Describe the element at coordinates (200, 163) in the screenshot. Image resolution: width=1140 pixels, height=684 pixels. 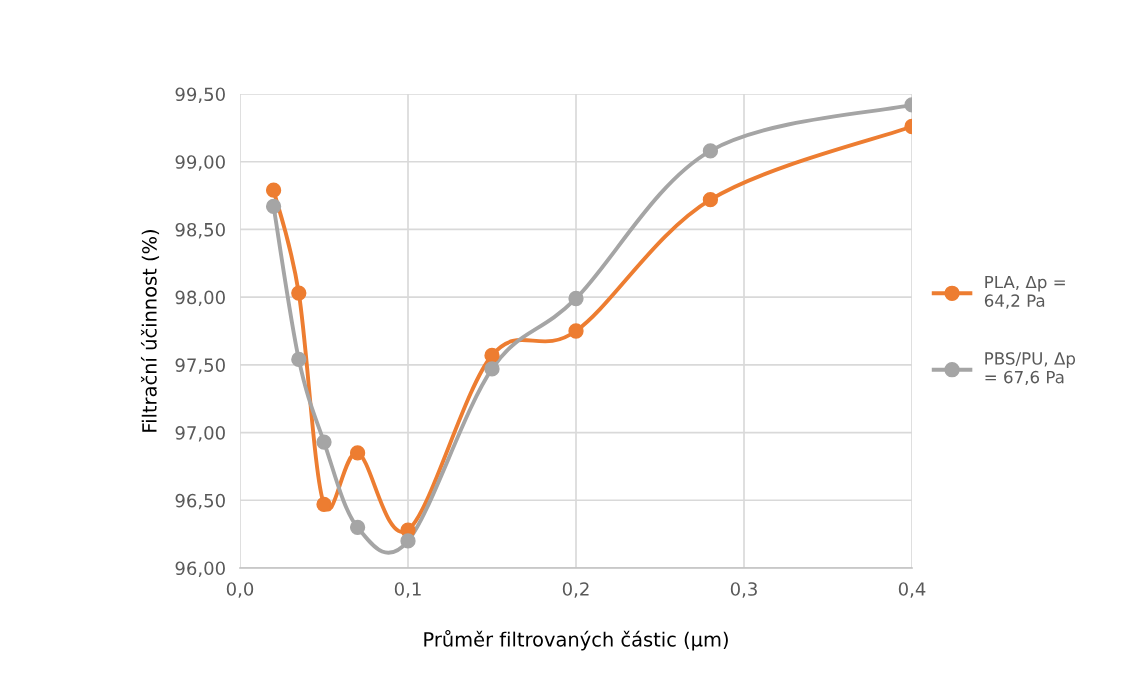
I see `y-tick-label: 99,00` at that location.